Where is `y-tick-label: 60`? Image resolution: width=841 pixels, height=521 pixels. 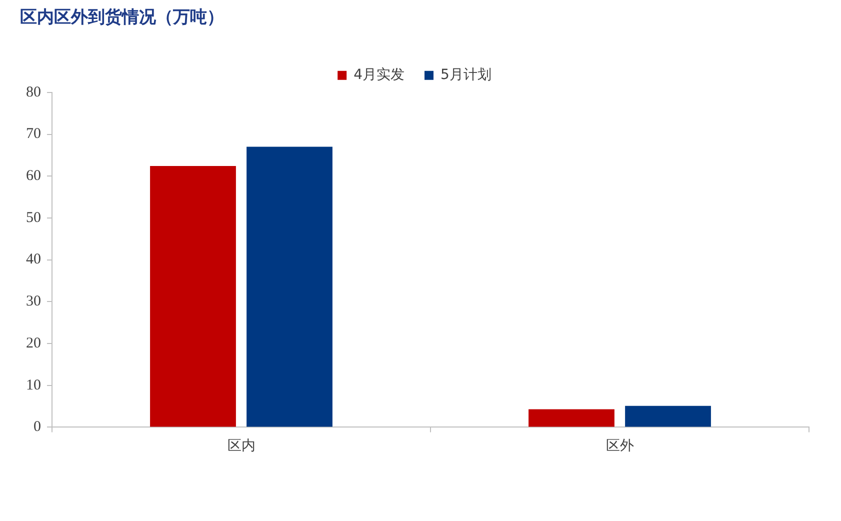 y-tick-label: 60 is located at coordinates (33, 176).